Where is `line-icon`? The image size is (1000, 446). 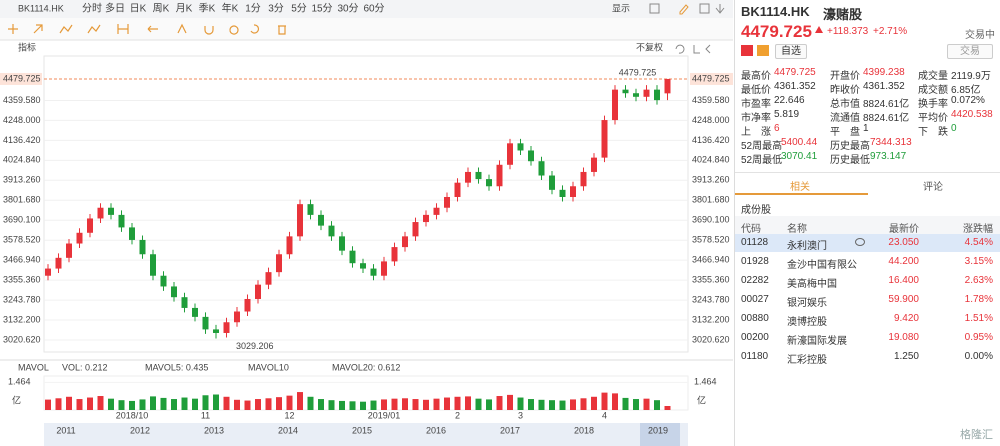
line-icon is located at coordinates (38, 29).